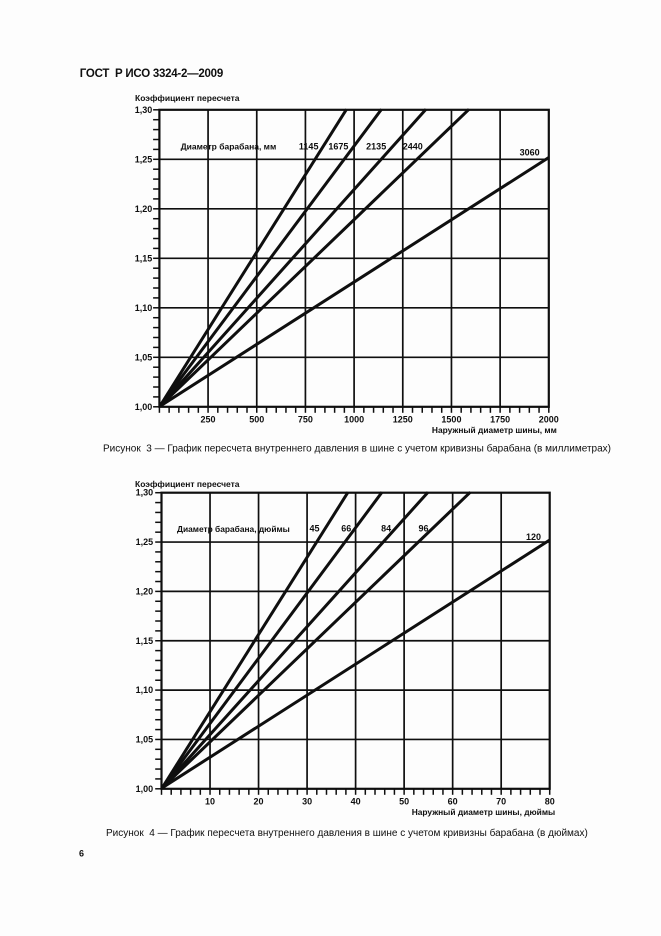 This screenshot has width=661, height=936. I want to click on svg-text: 1145, so click(309, 146).